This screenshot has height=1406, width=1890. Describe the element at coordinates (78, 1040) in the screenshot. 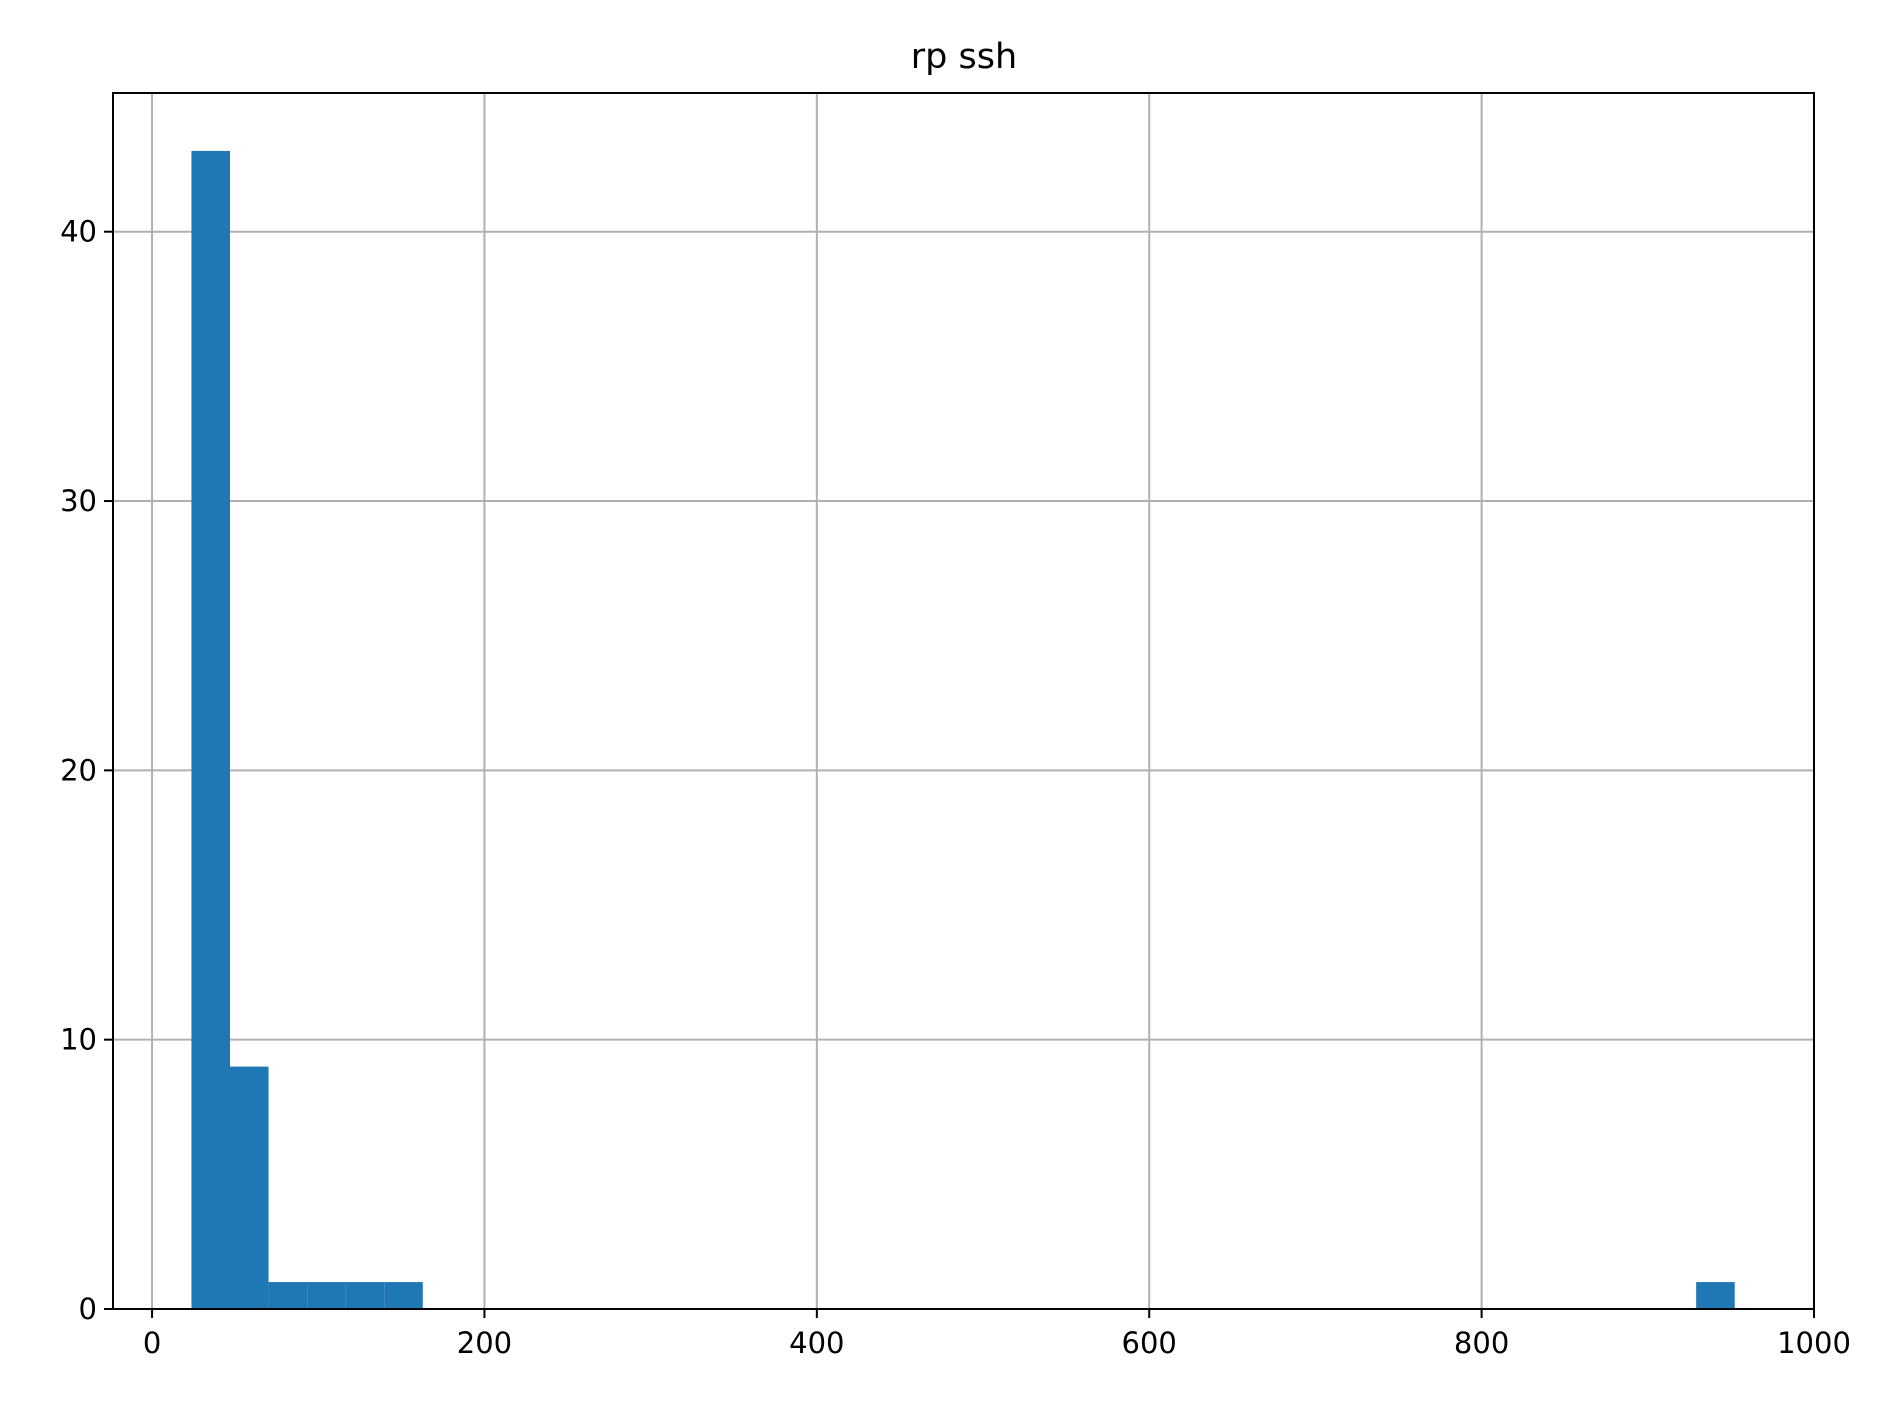

I see `y-tick-label: 10` at that location.